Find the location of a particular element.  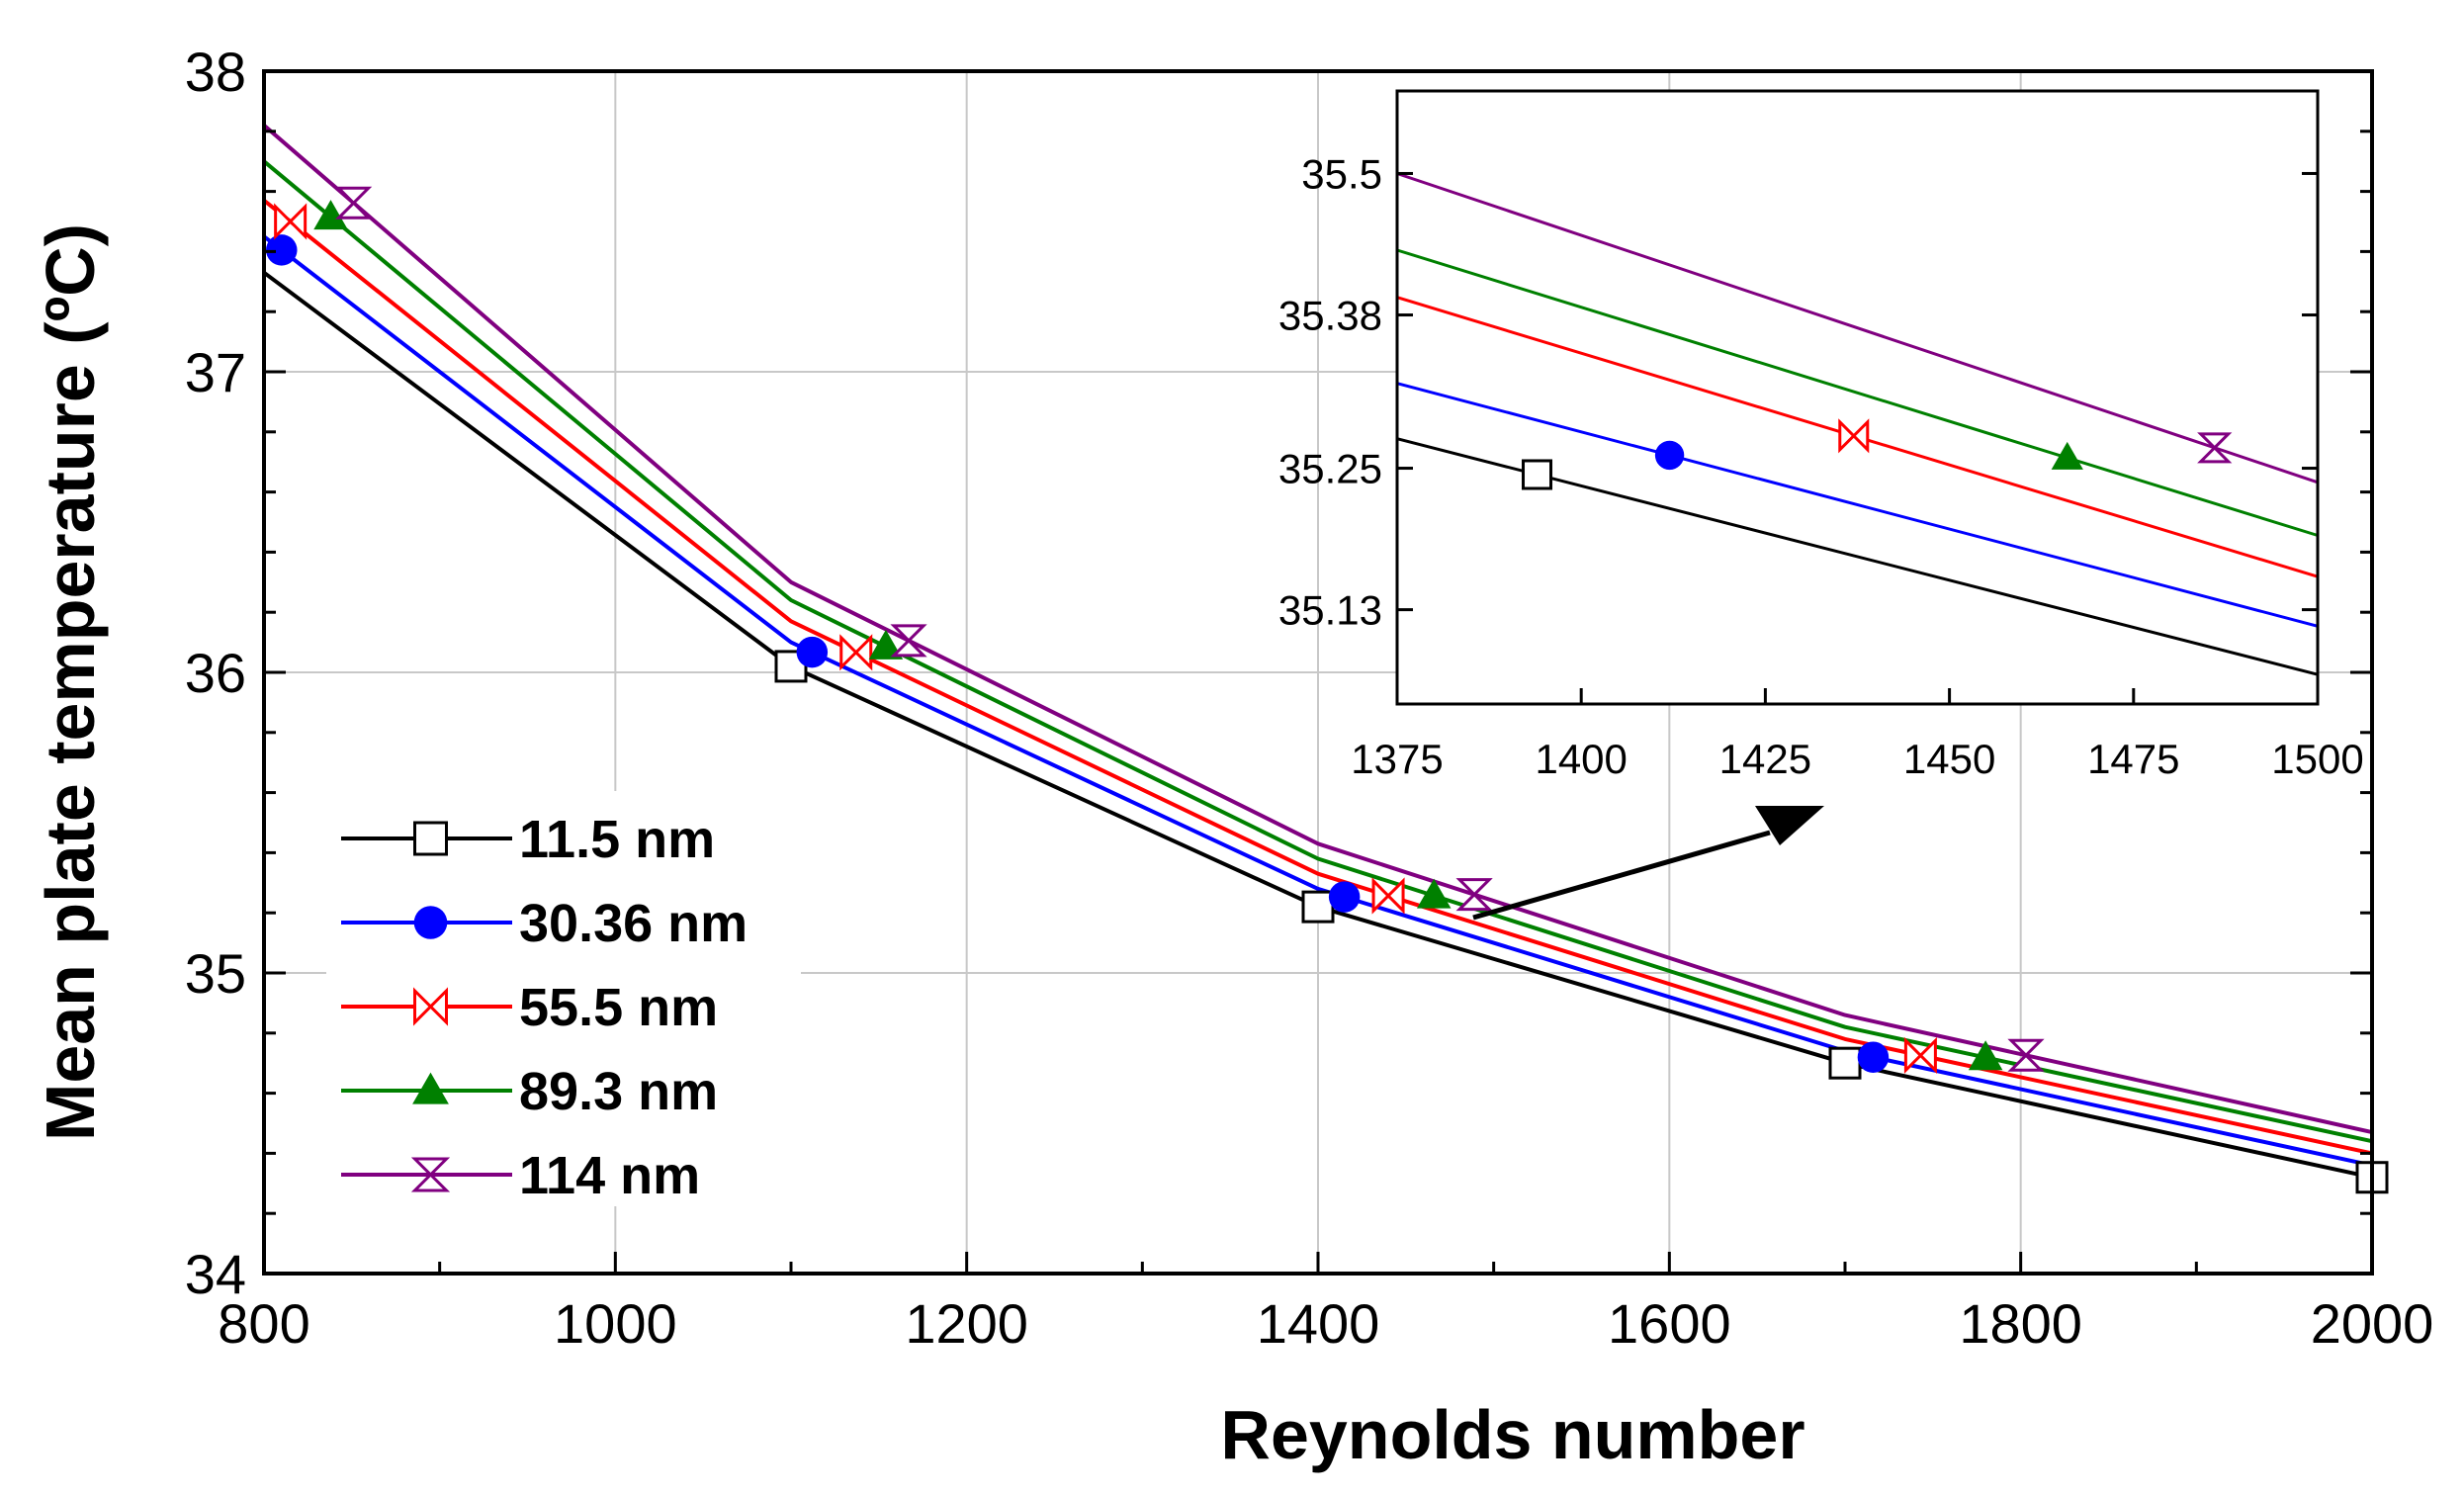

legend-marker-11-5-nm is located at coordinates (431, 838).